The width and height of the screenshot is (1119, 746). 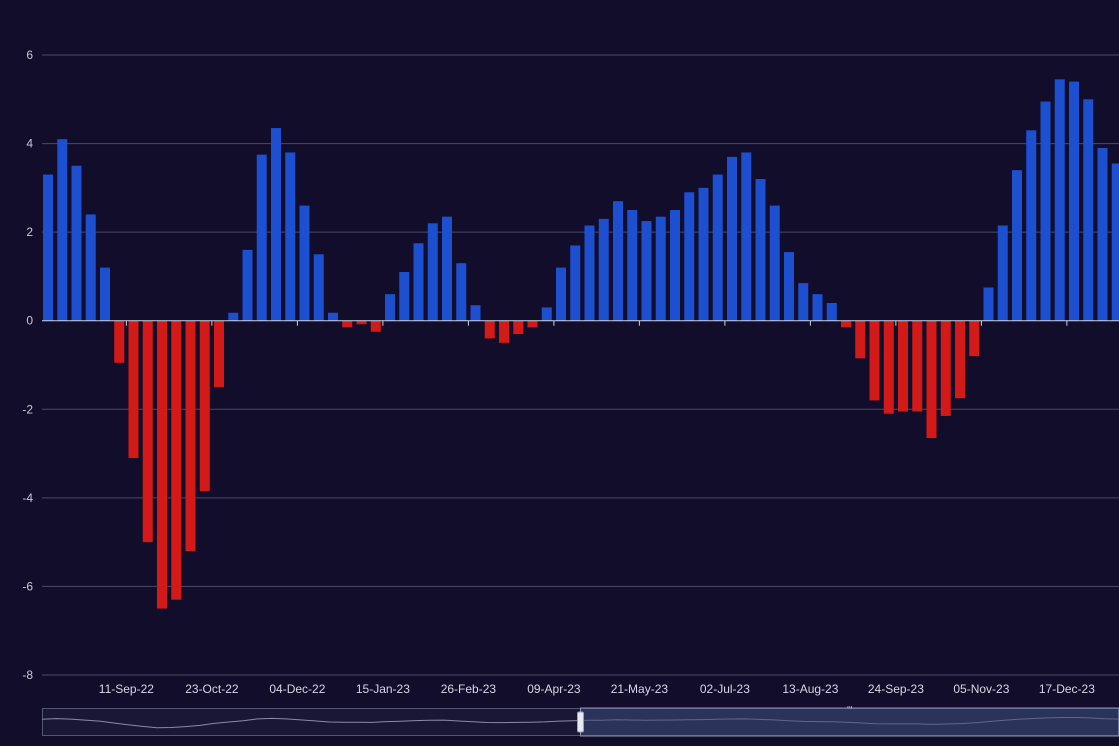 I want to click on x-tick-label: 21-May-23, so click(x=640, y=689).